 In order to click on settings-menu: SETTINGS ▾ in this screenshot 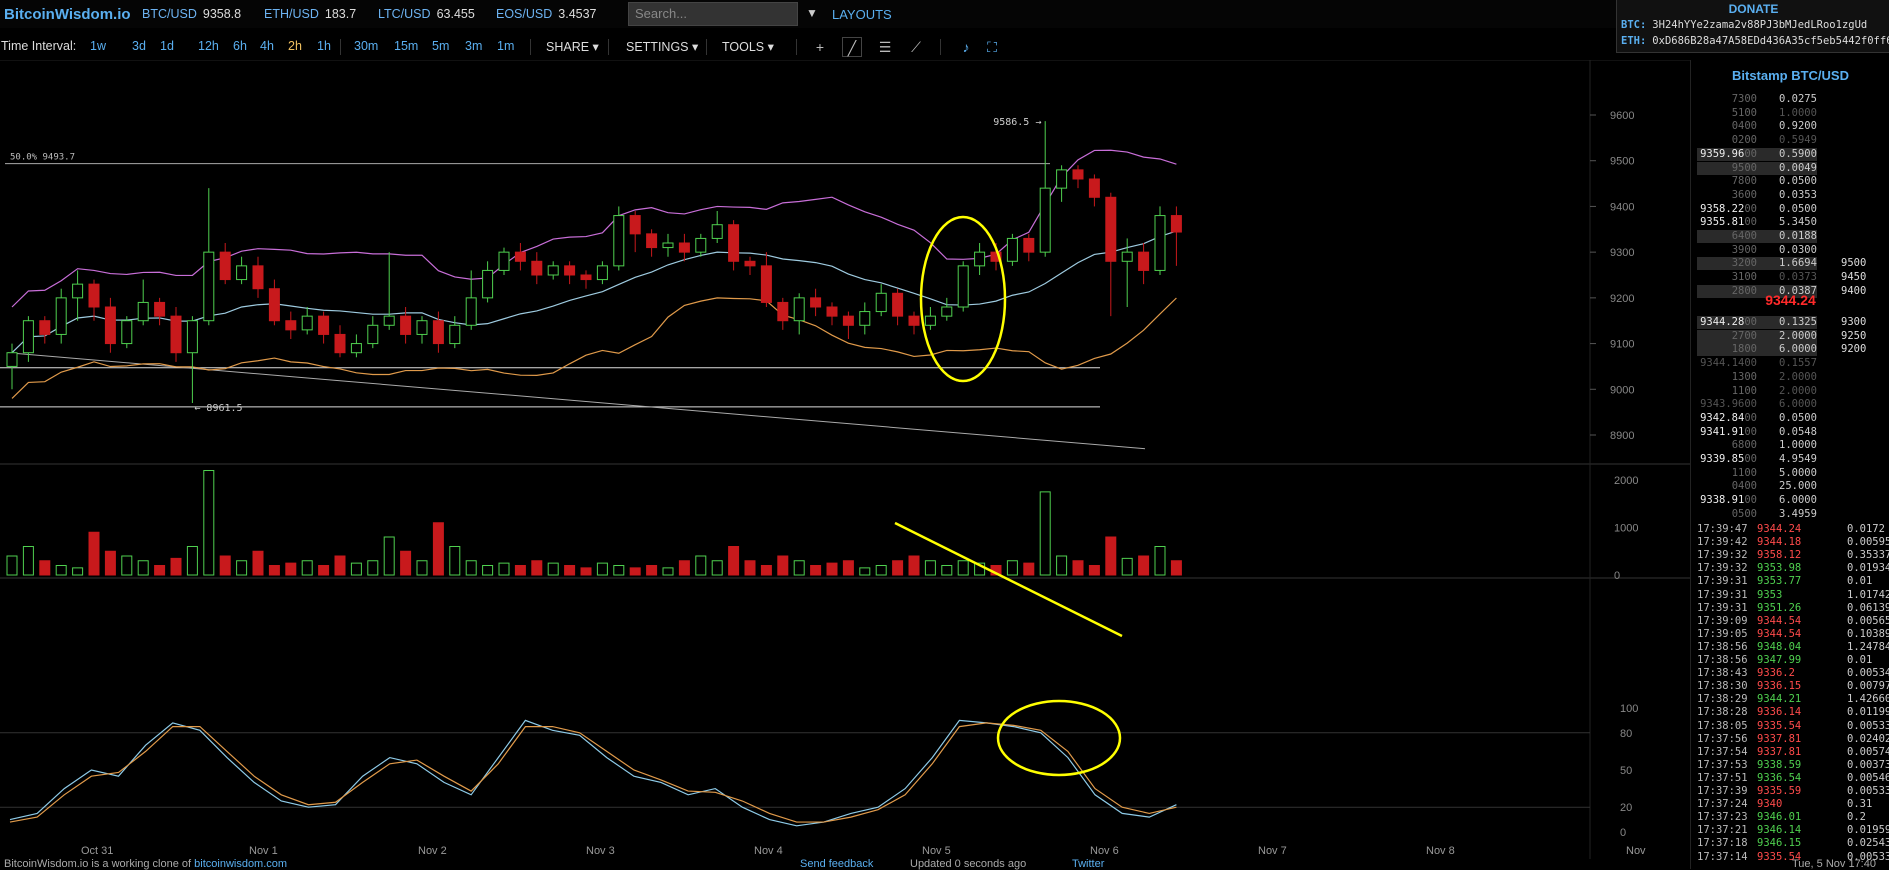, I will do `click(662, 47)`.